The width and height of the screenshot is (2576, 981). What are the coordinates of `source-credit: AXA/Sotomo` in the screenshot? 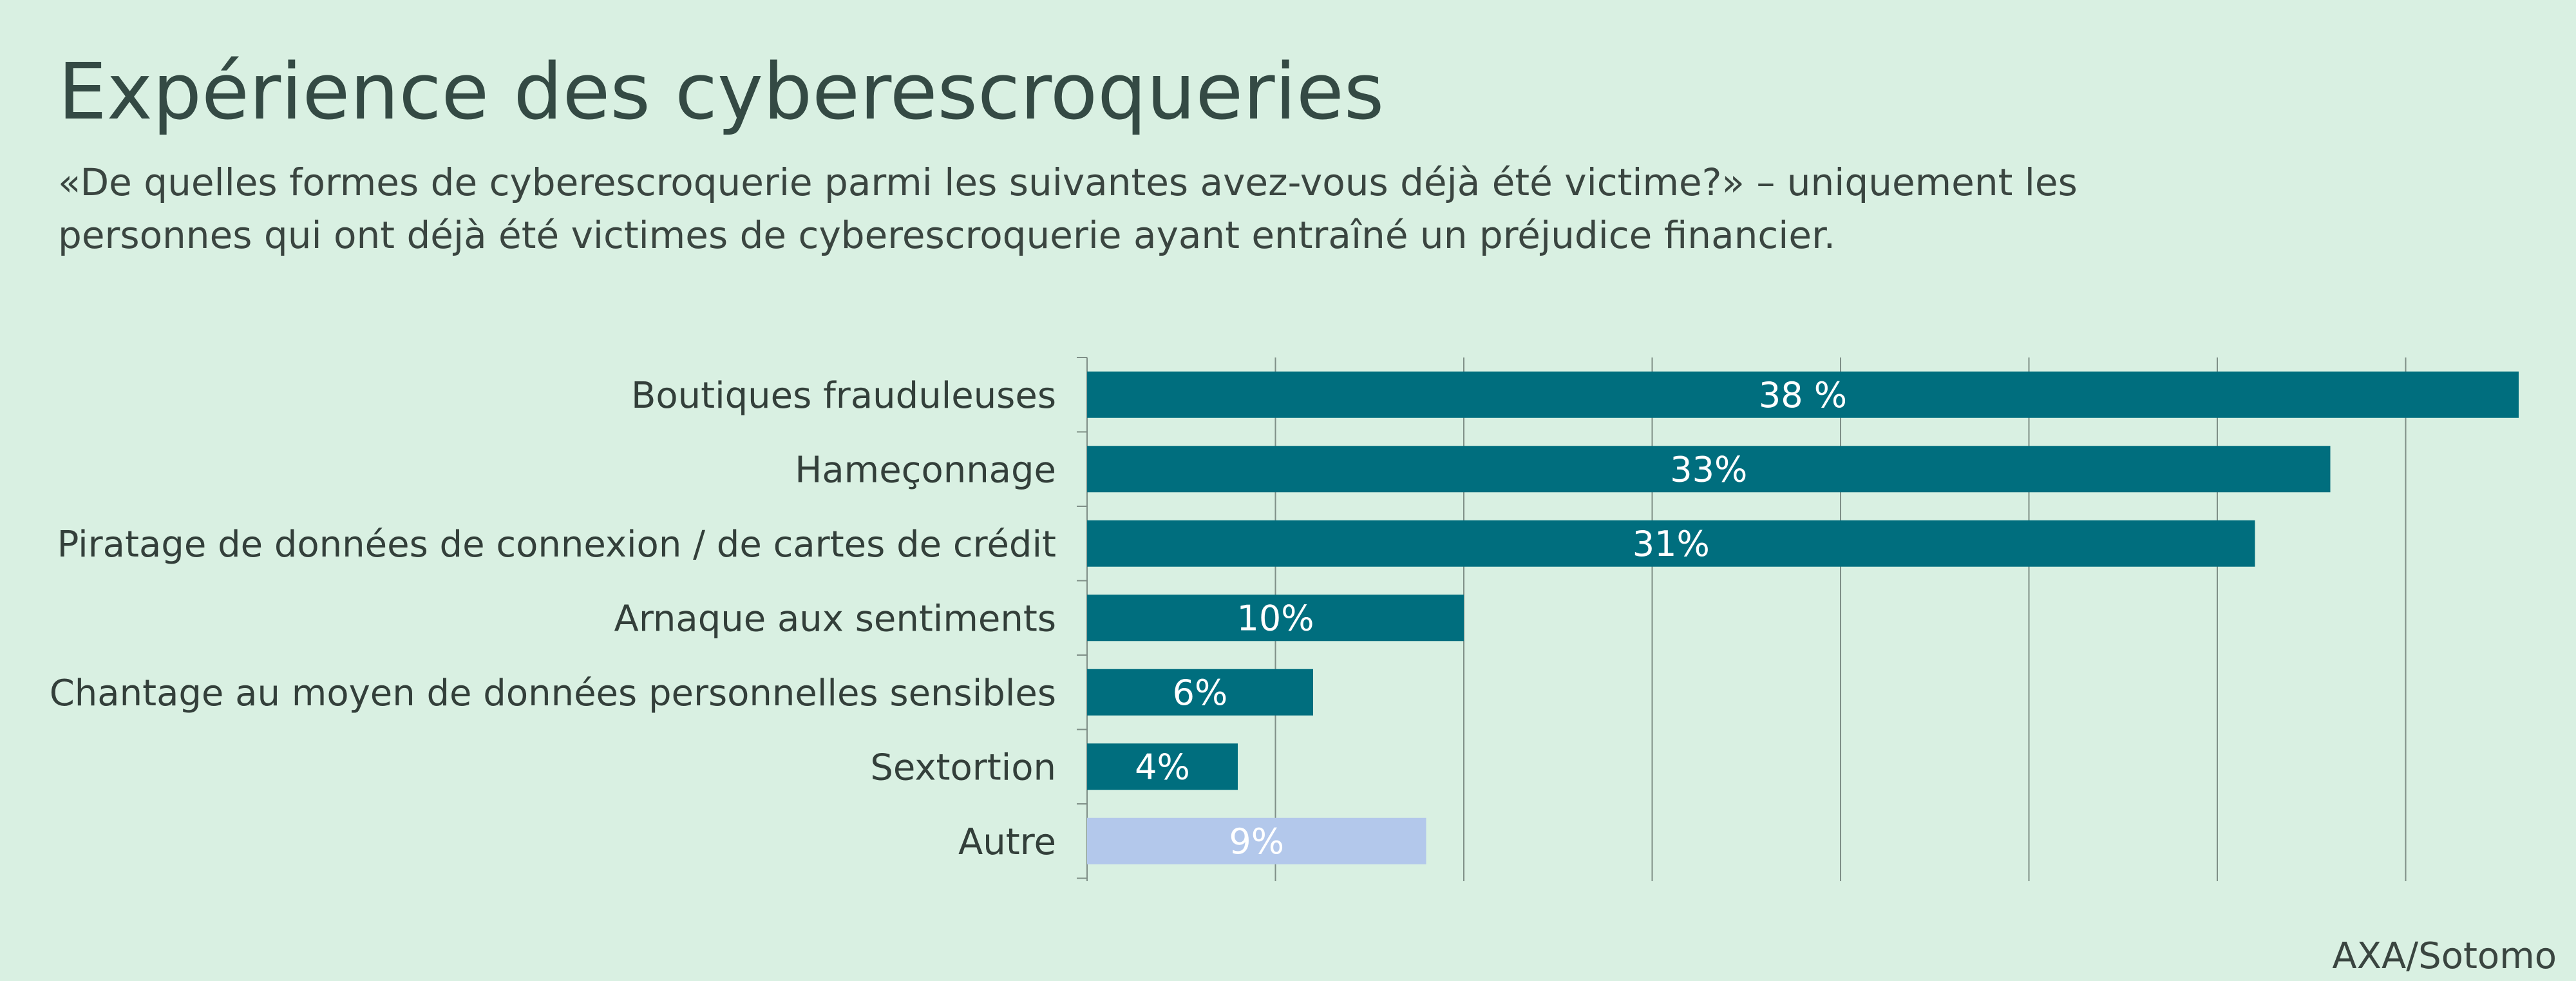 It's located at (2444, 956).